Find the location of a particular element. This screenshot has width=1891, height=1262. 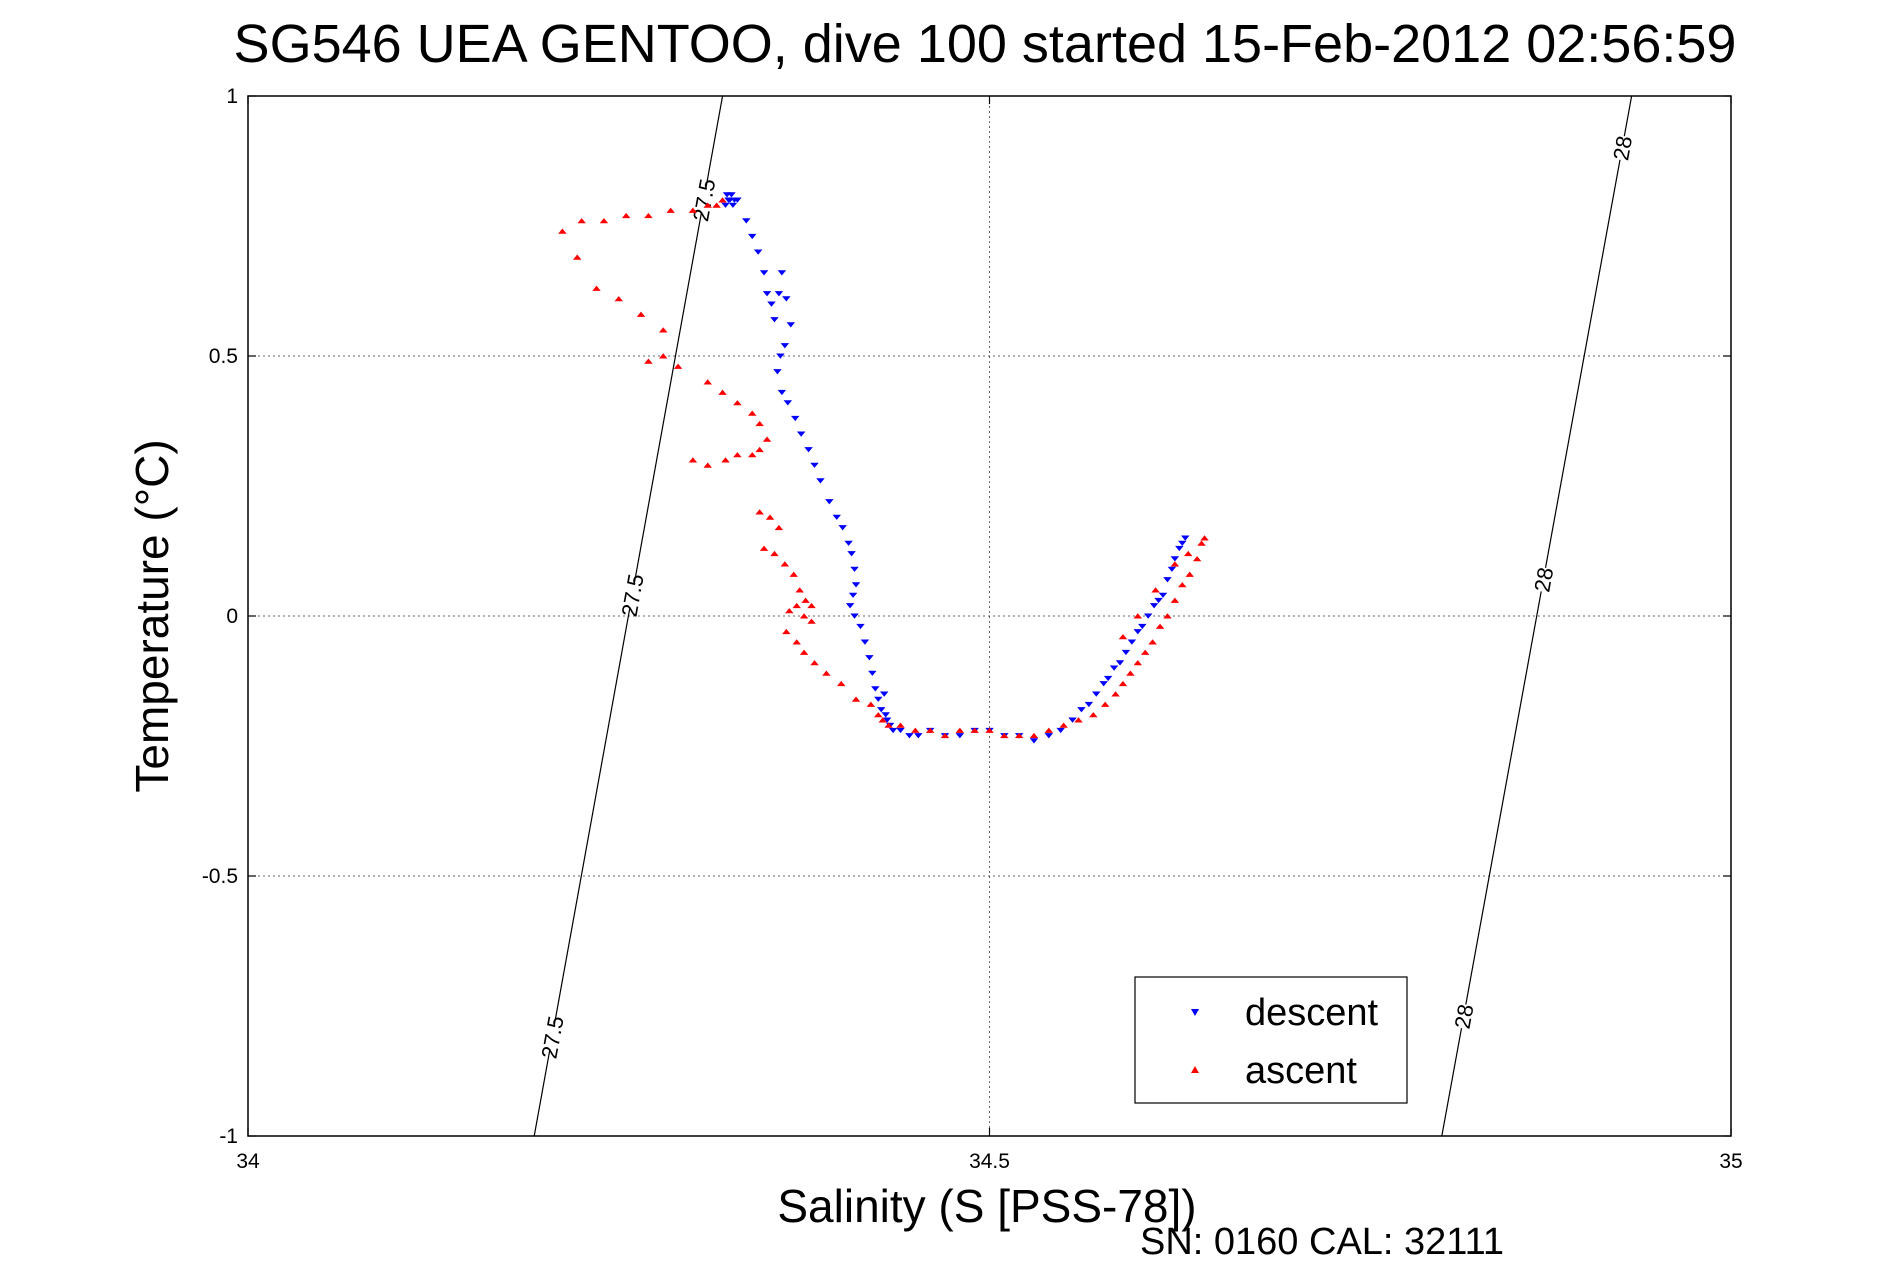

density-contour-line is located at coordinates (628, 616).